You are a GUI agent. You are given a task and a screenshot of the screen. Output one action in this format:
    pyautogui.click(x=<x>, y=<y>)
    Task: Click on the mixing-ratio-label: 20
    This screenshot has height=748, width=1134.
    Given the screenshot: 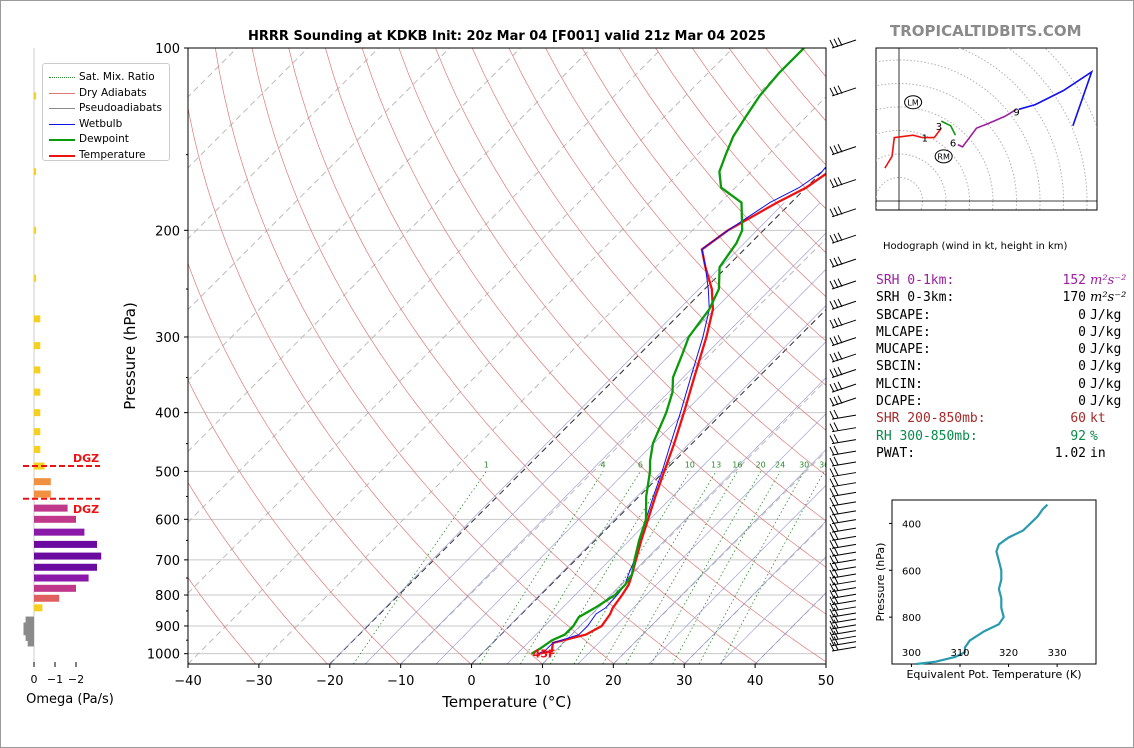 What is the action you would take?
    pyautogui.click(x=761, y=464)
    